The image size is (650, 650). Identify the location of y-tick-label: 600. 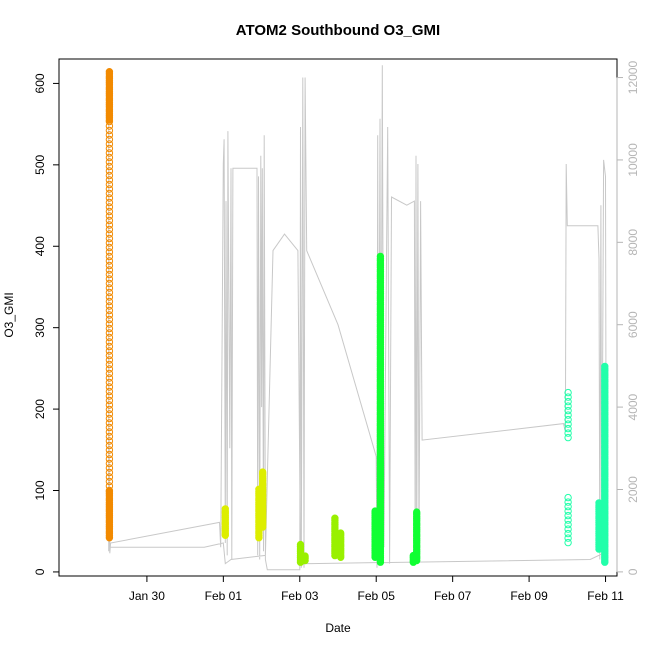
(40, 83).